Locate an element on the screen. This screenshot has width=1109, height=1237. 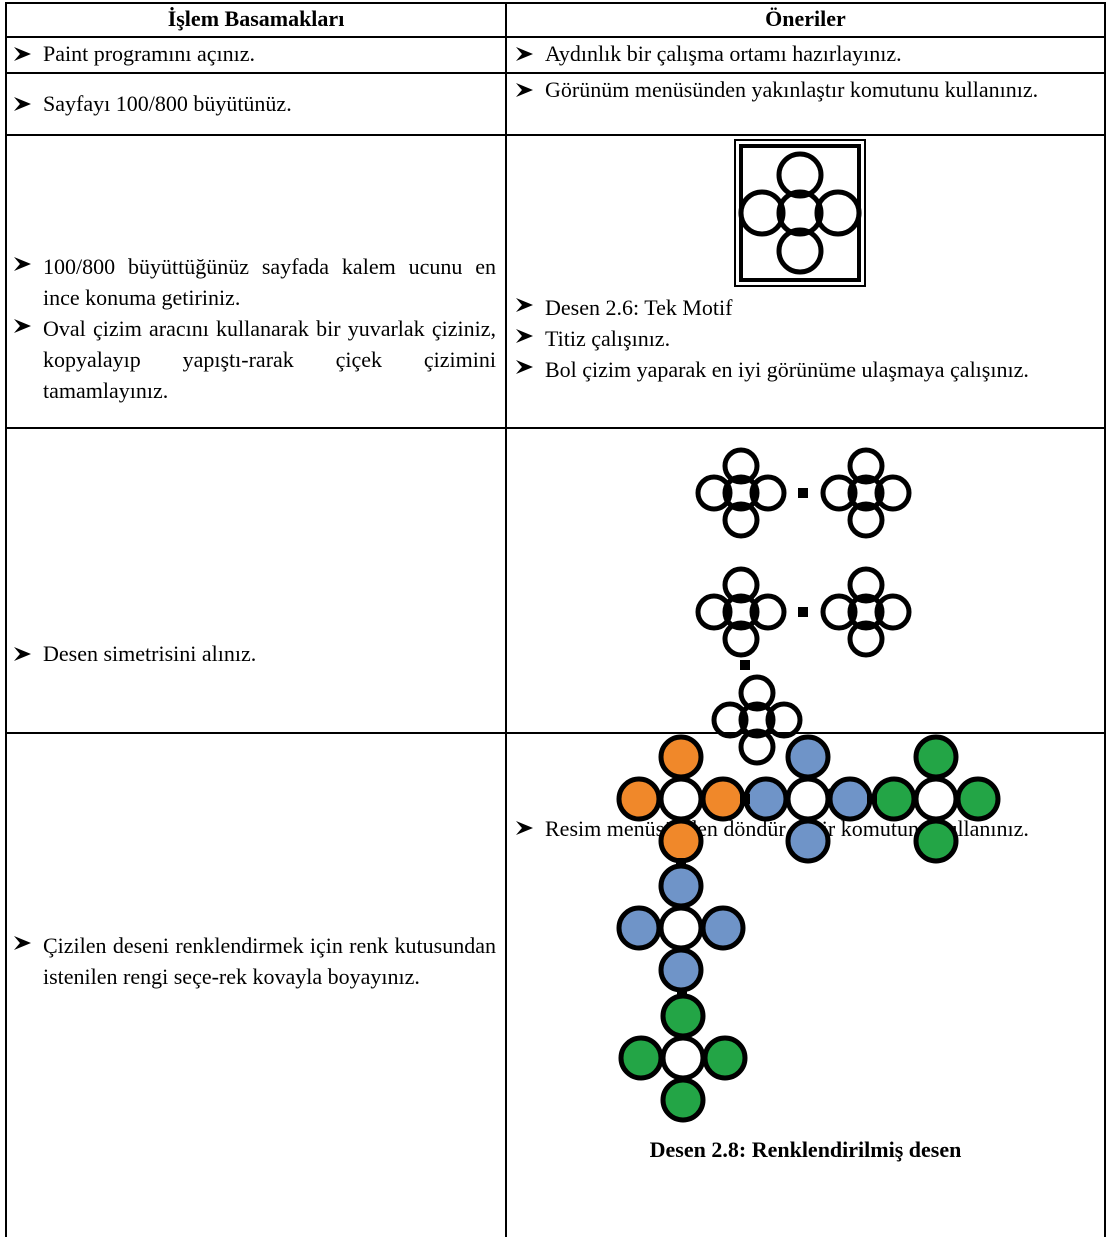
cell: Paint programını açınız. is located at coordinates (252, 54).